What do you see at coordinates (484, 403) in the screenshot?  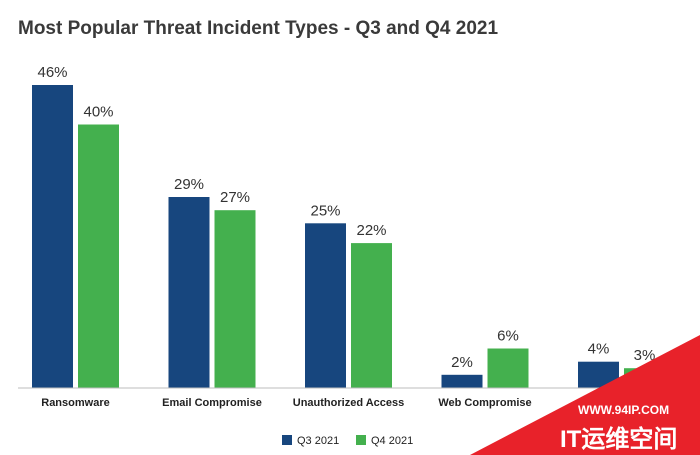 I see `category-label-3: Web Compromise` at bounding box center [484, 403].